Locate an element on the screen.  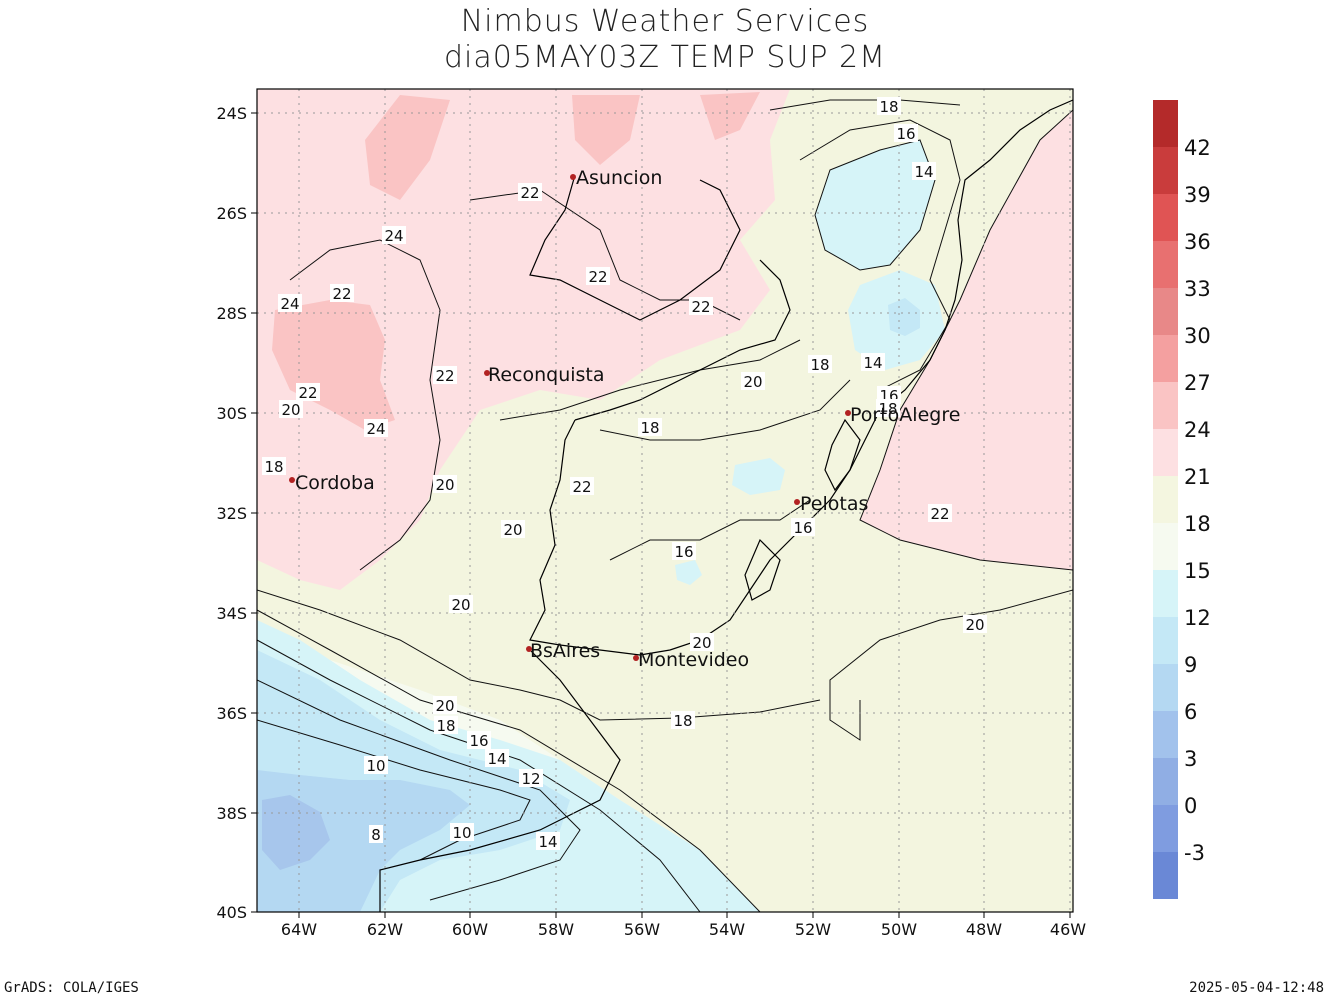
contour-18-ne is located at coordinates (865, 105).